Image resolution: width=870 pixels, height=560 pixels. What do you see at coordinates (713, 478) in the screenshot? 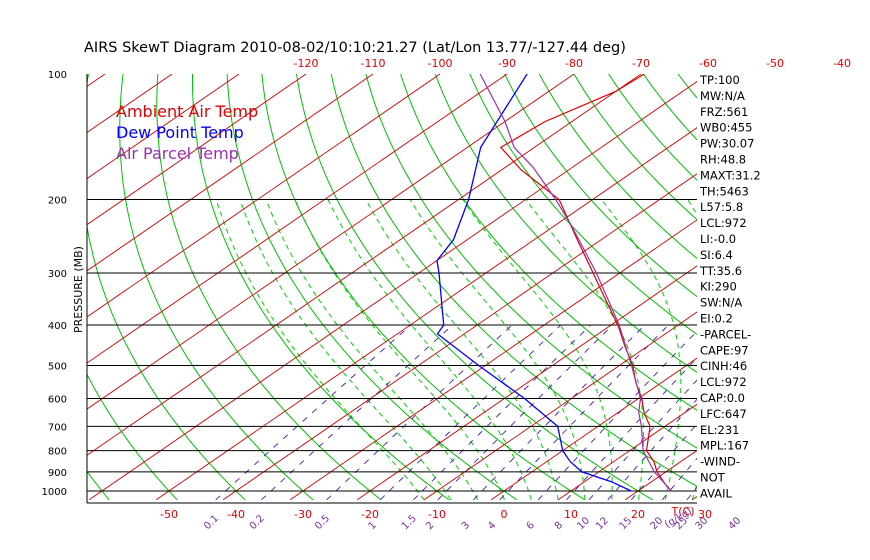
I see `index-25: NOT` at bounding box center [713, 478].